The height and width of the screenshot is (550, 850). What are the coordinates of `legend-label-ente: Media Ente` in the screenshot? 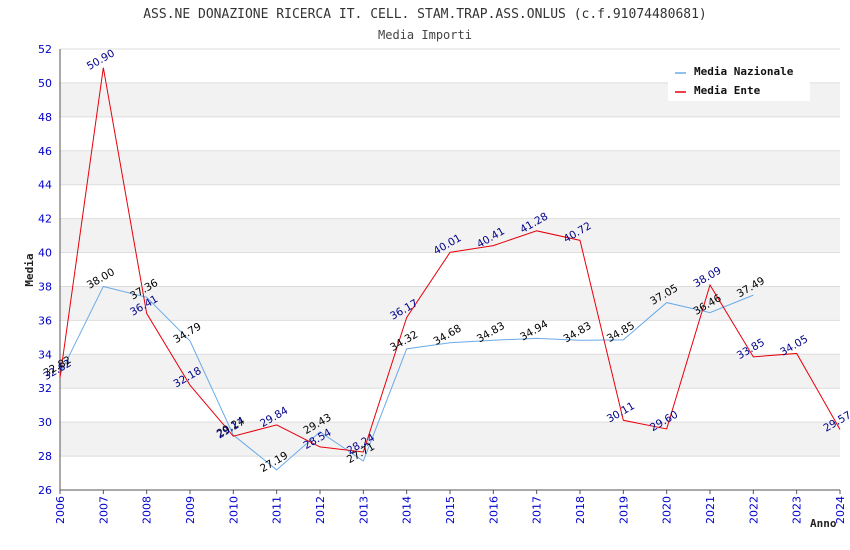 It's located at (727, 90).